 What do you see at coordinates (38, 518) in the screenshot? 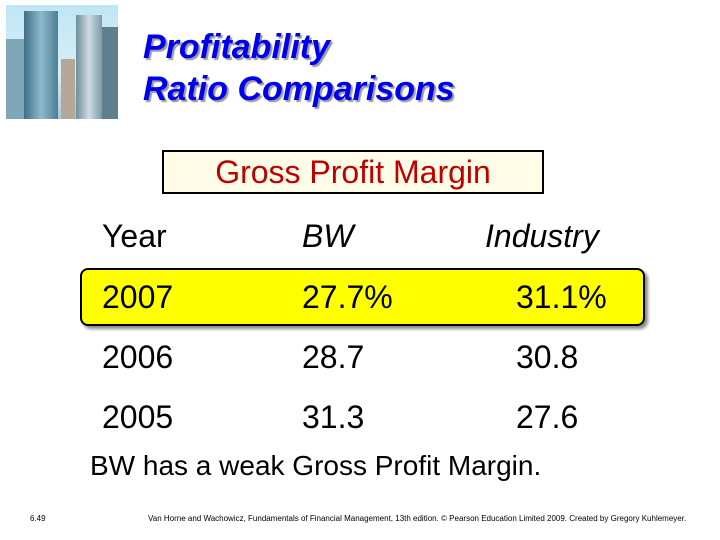
I see `slide-number: 6.49` at bounding box center [38, 518].